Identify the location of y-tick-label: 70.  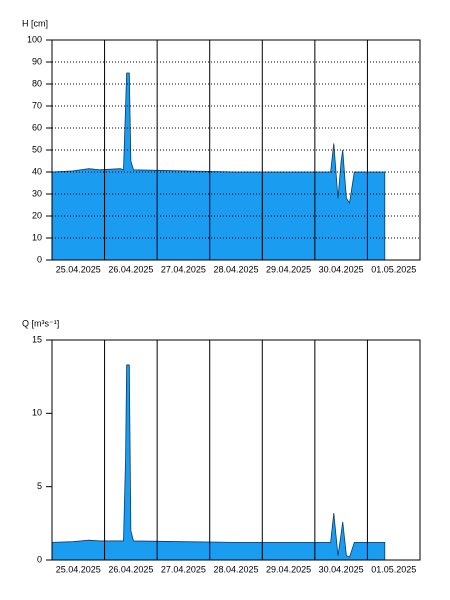
(37, 105).